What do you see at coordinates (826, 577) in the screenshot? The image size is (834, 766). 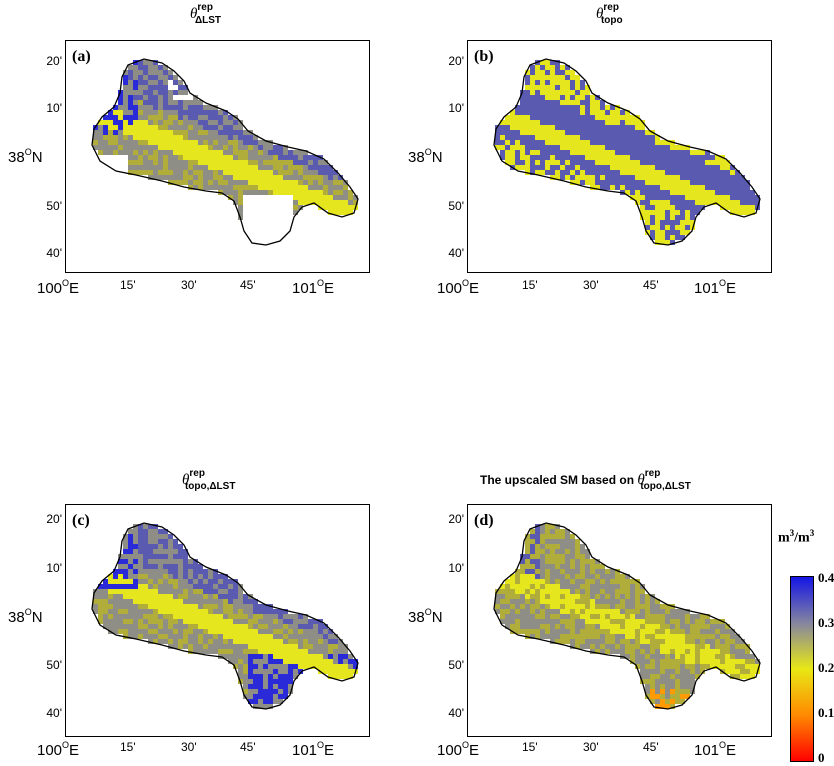 I see `colorbar-tick: 0.4` at bounding box center [826, 577].